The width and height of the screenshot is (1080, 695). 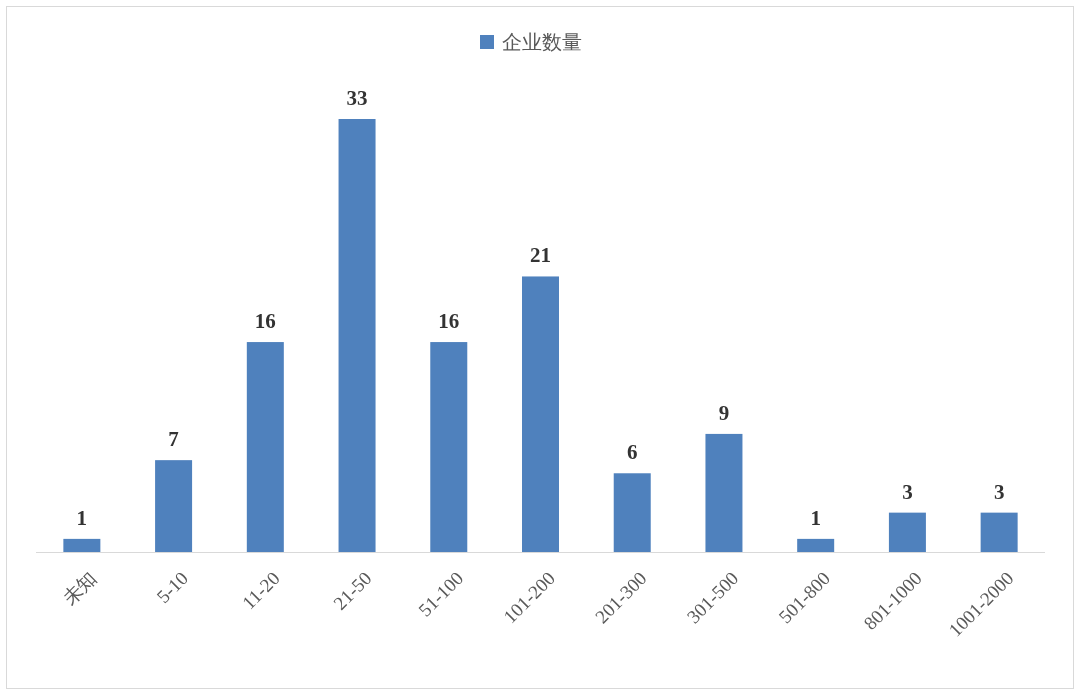 What do you see at coordinates (79, 588) in the screenshot?
I see `x-tick-label: 未知` at bounding box center [79, 588].